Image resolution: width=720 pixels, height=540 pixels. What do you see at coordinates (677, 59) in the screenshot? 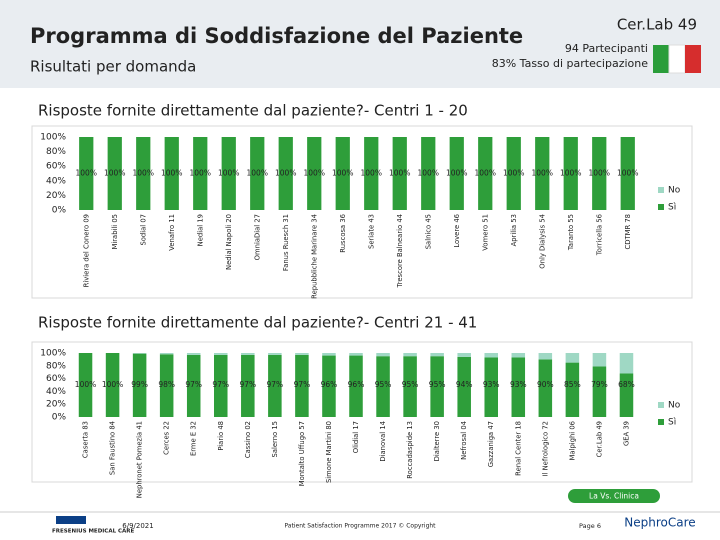
I see `flag` at bounding box center [677, 59].